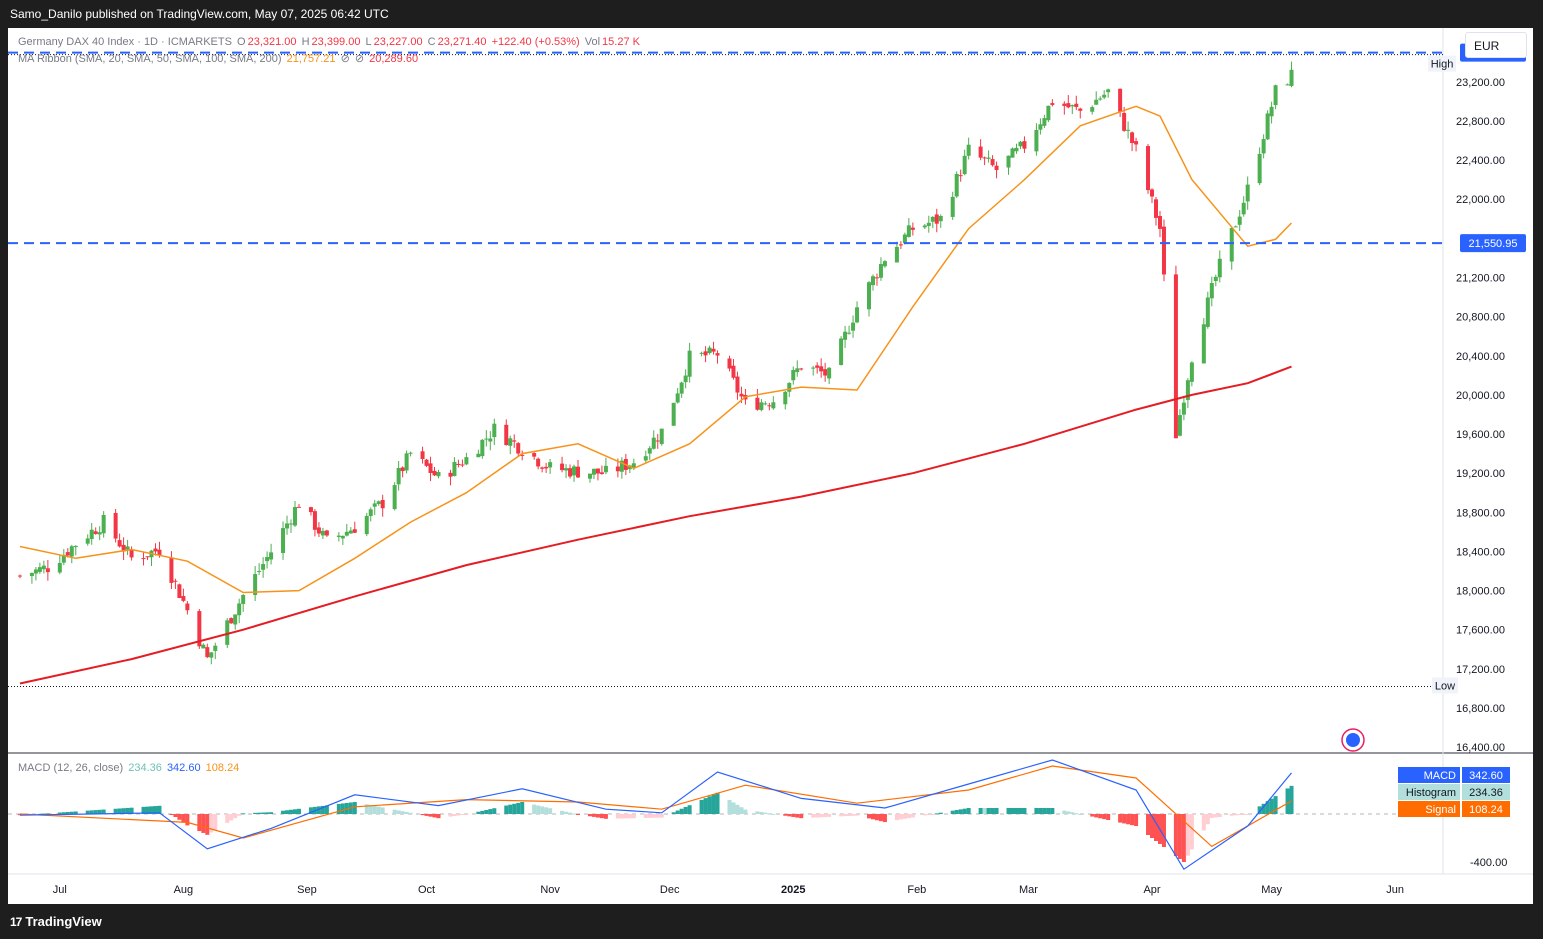  I want to click on tradingview-logo: 17 TradingView, so click(56, 921).